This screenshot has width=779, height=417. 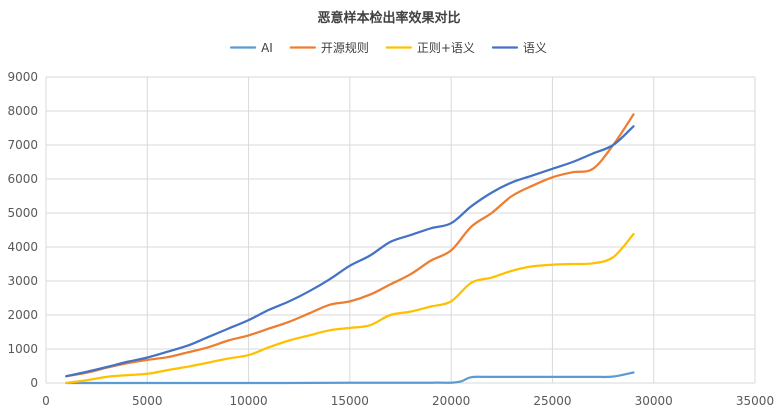 I want to click on y-tick-label: 0, so click(x=34, y=383).